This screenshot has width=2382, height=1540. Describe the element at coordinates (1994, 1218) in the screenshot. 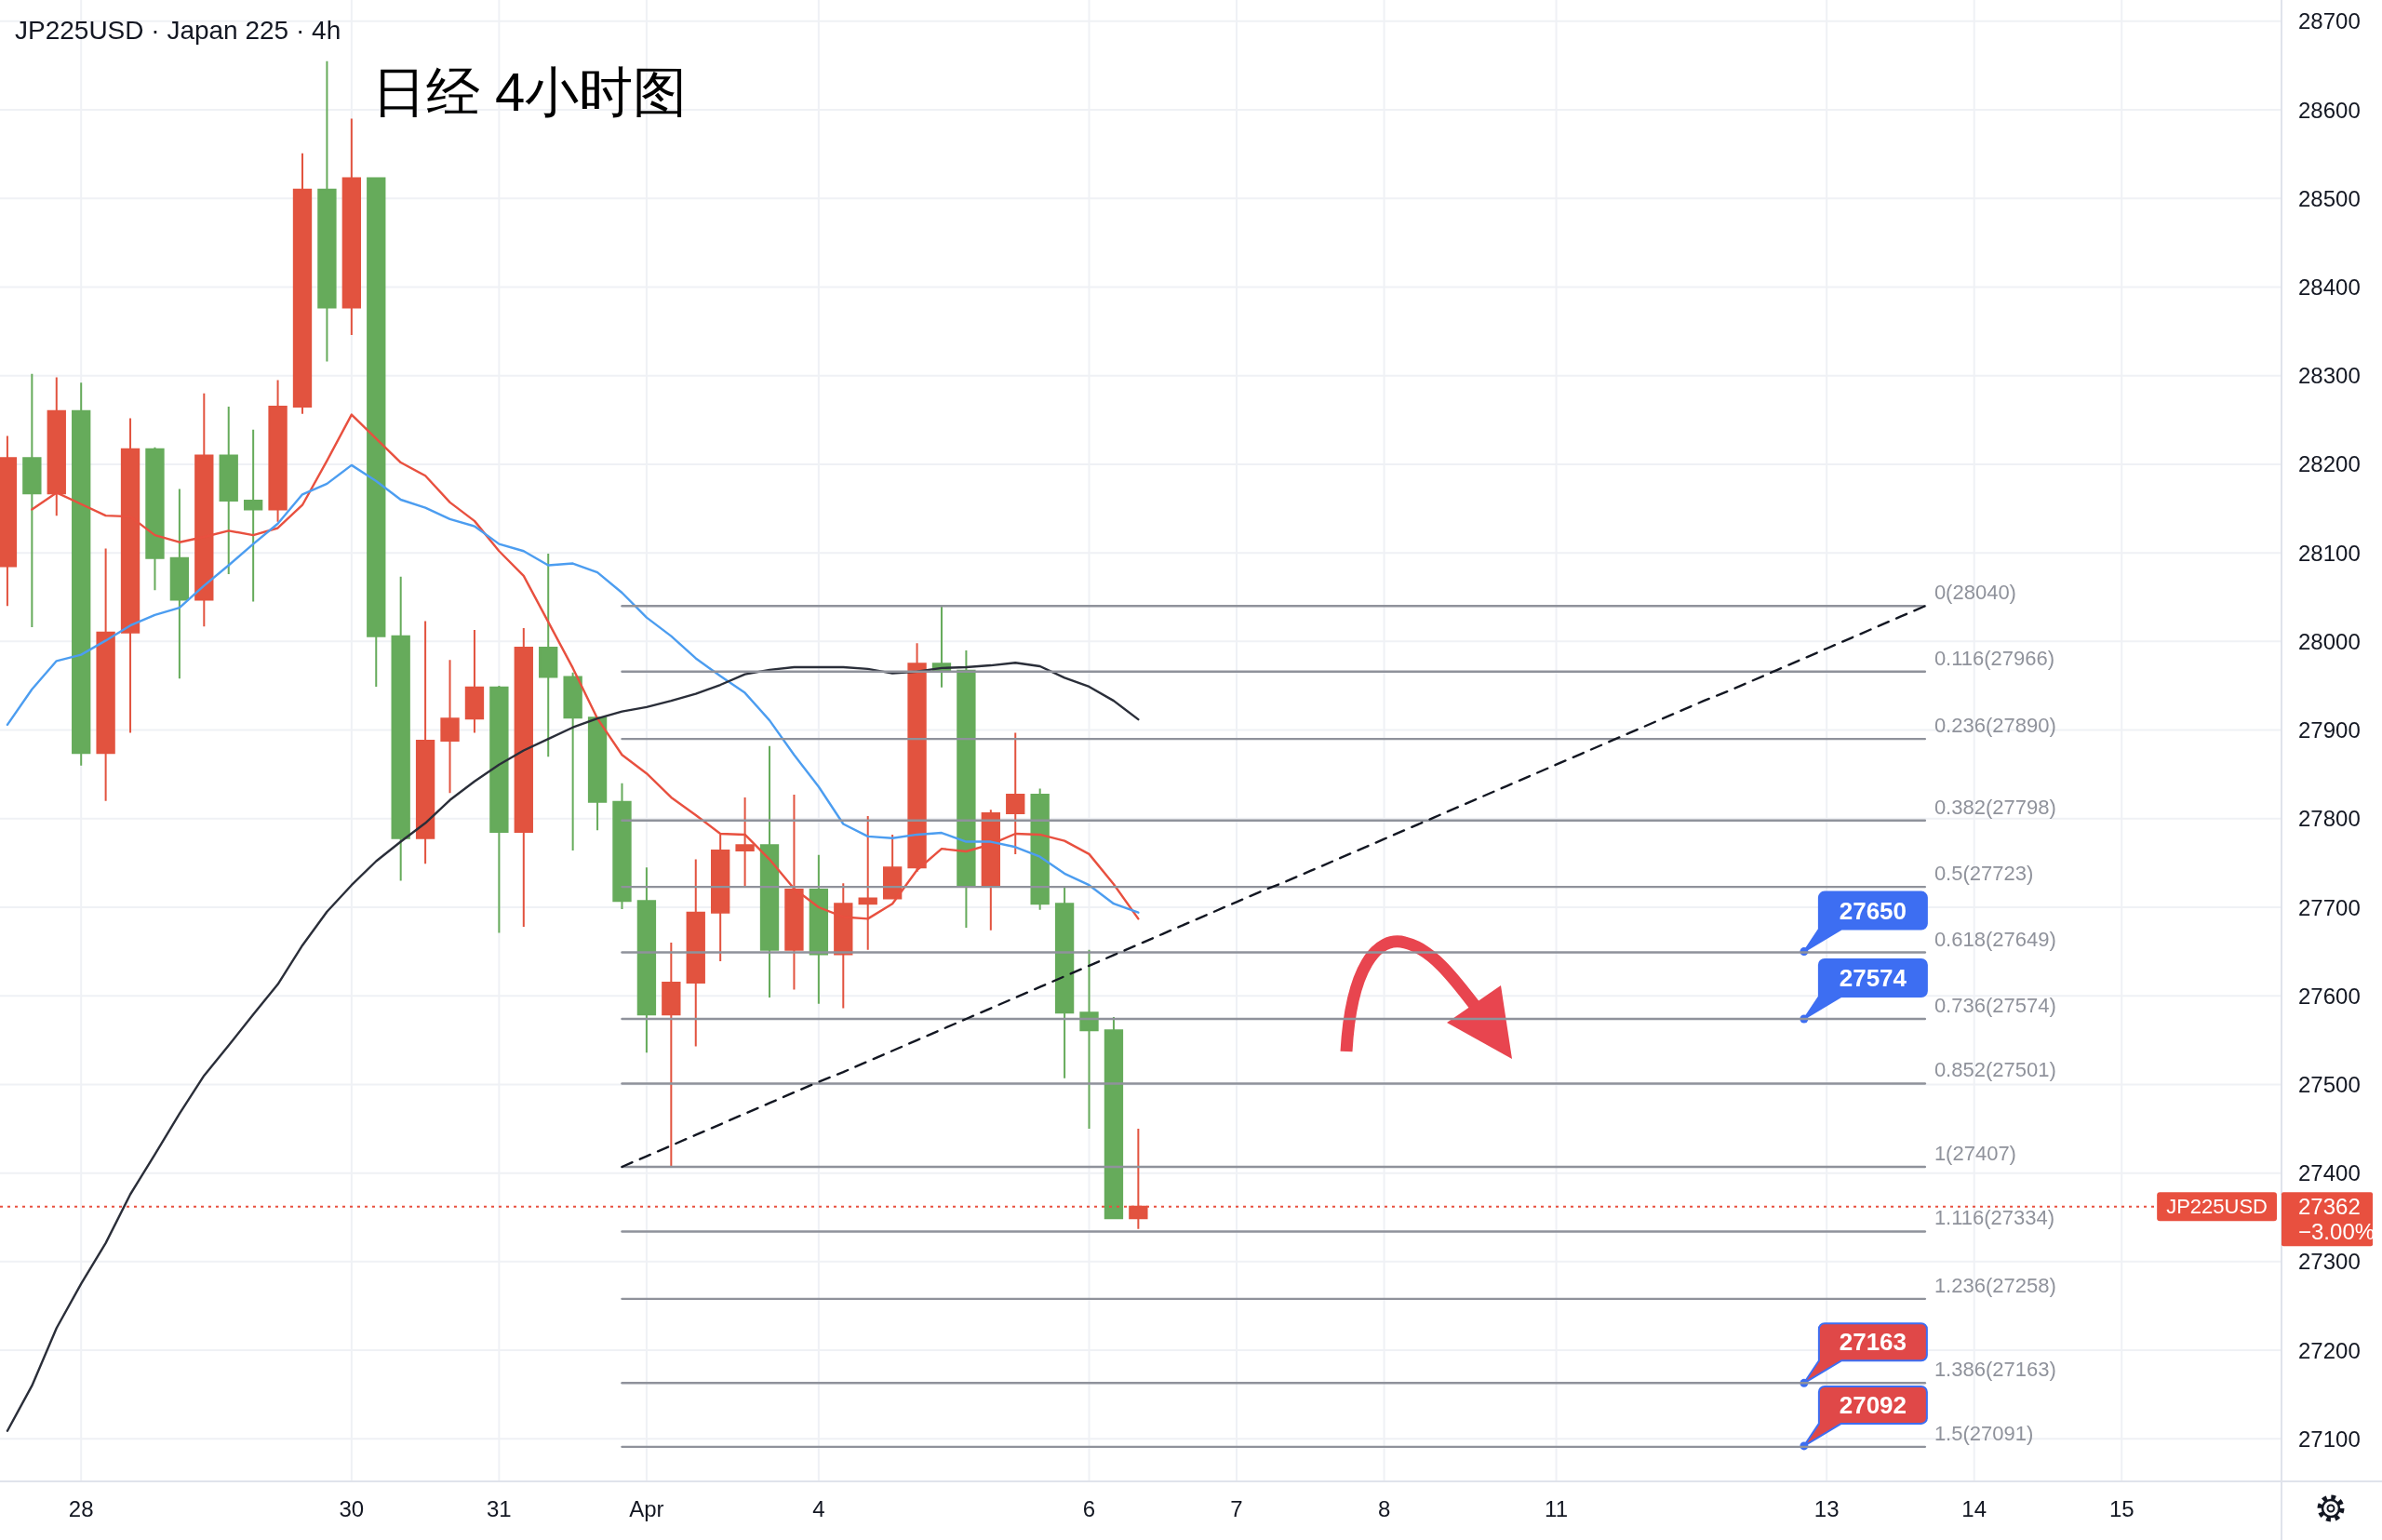

I see `series-label: 1.116(27334)` at that location.